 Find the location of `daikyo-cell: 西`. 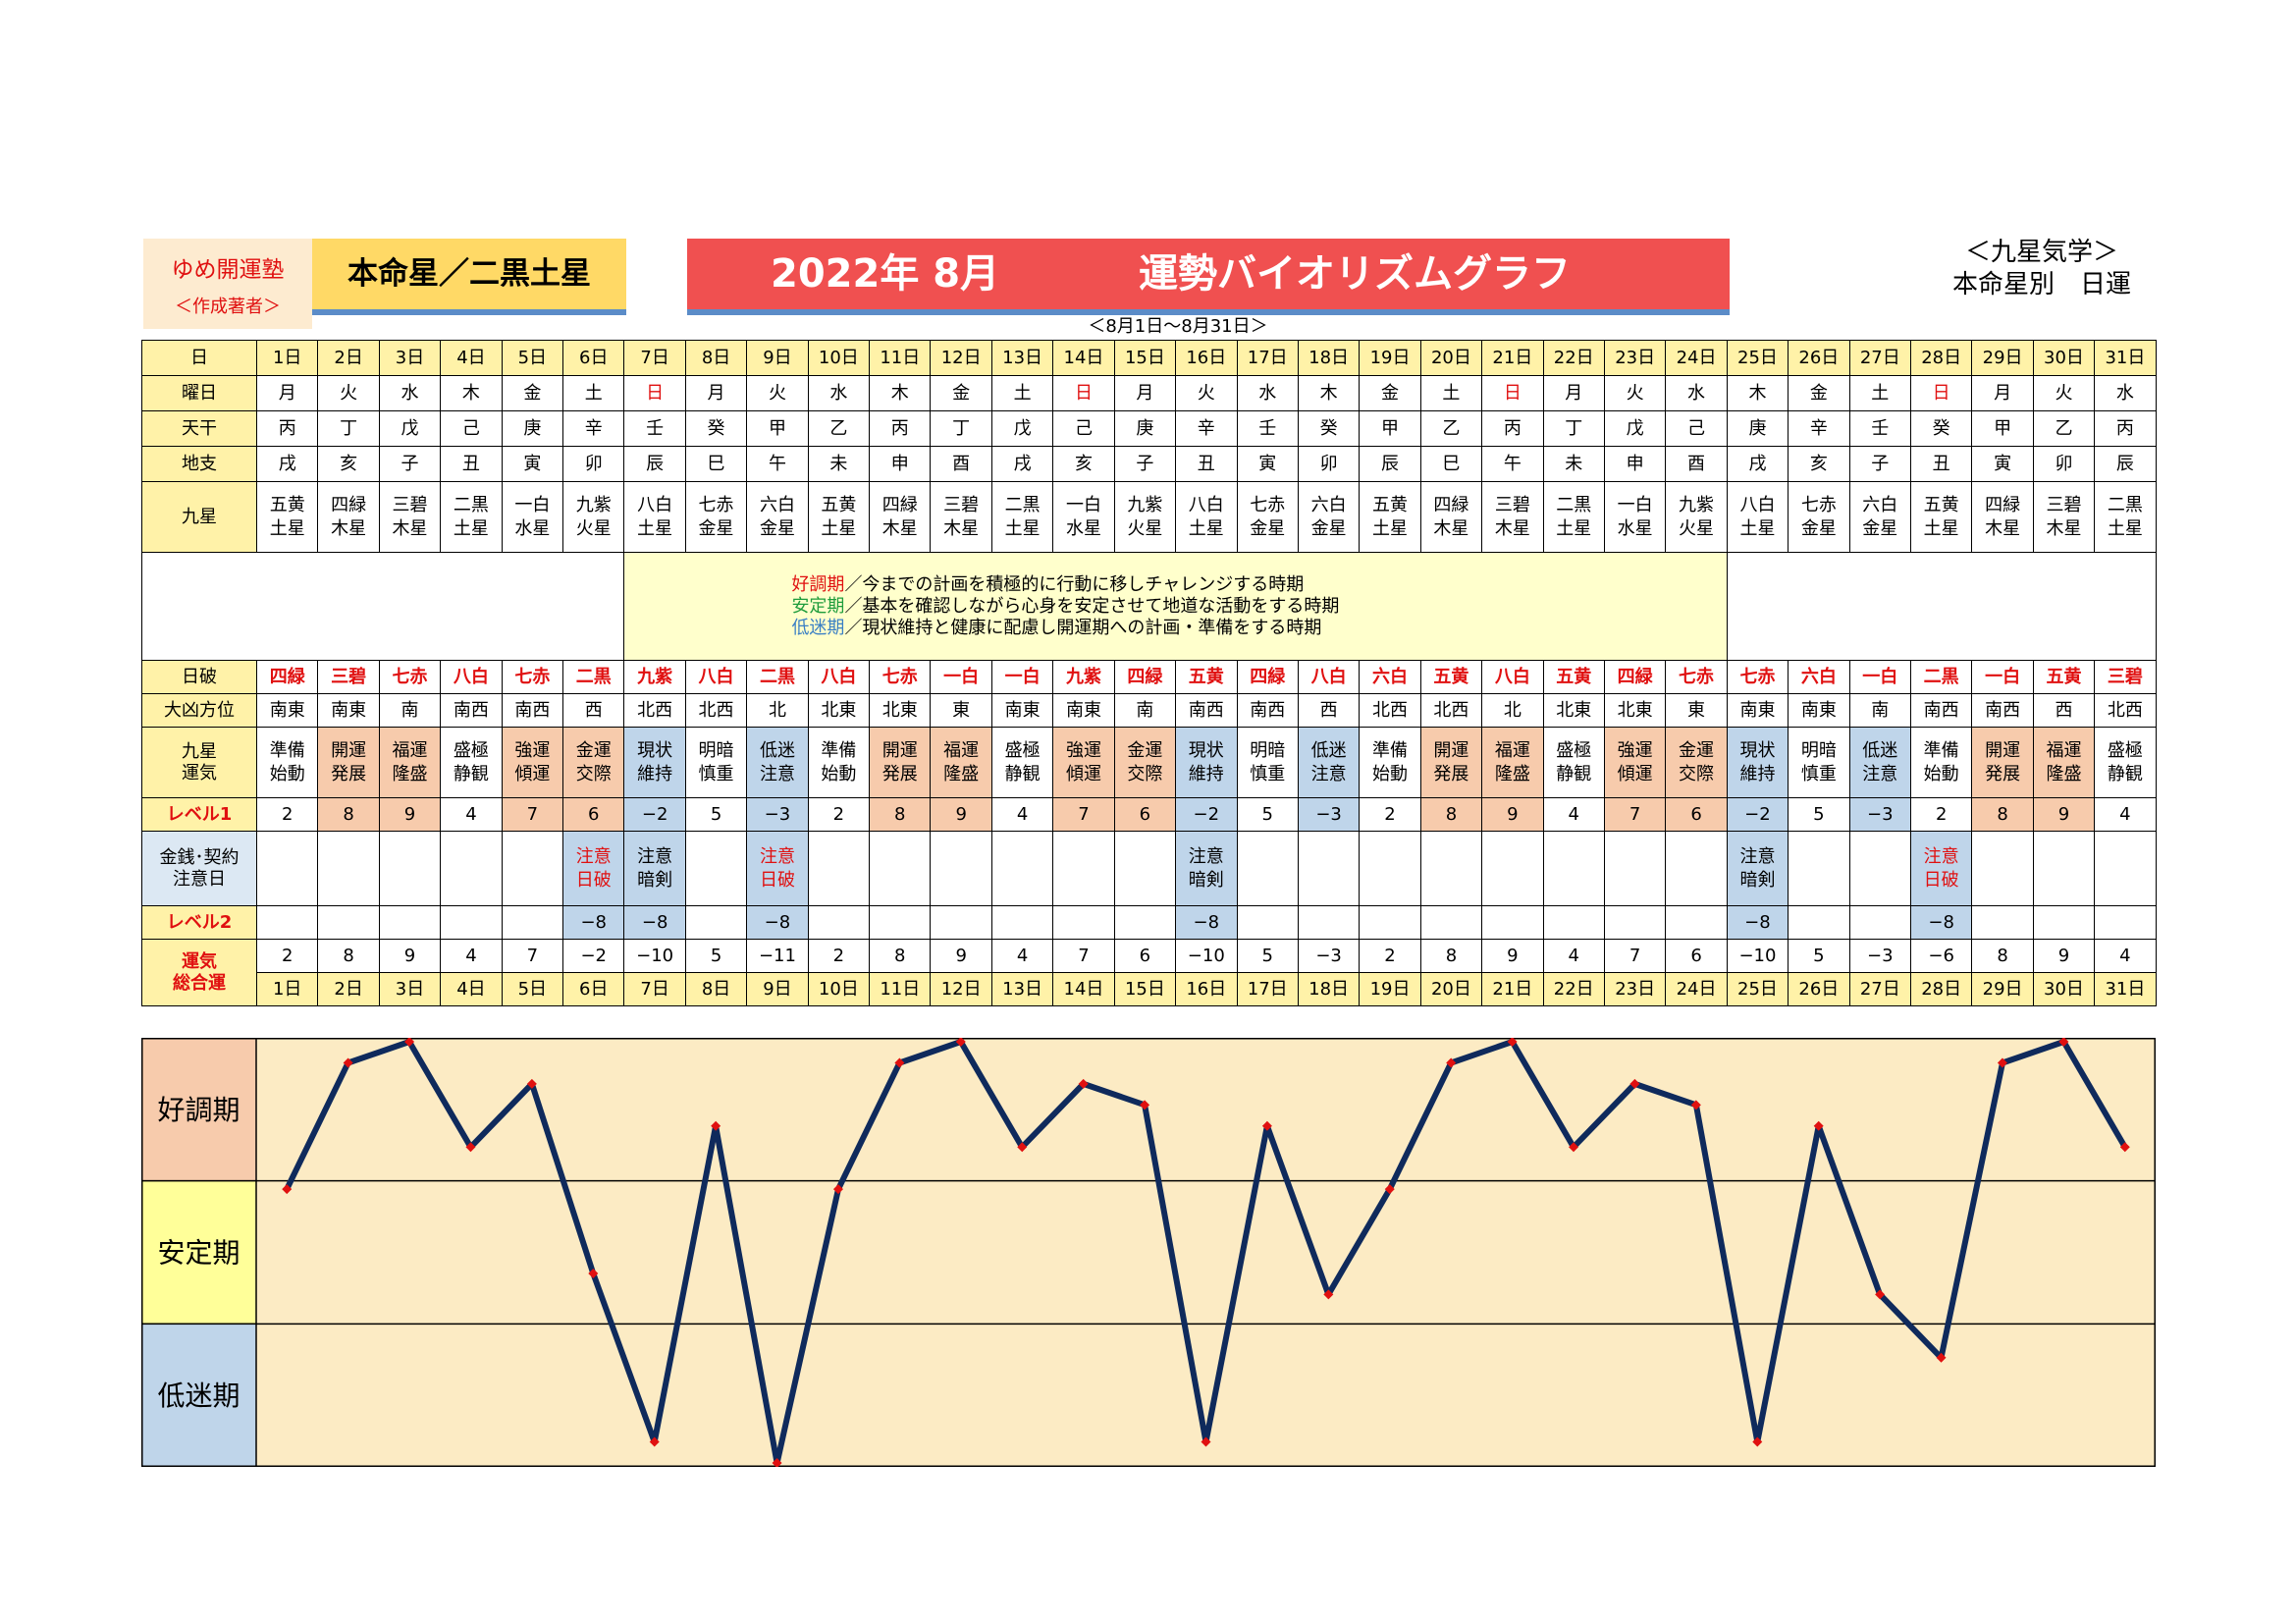

daikyo-cell: 西 is located at coordinates (2064, 710).